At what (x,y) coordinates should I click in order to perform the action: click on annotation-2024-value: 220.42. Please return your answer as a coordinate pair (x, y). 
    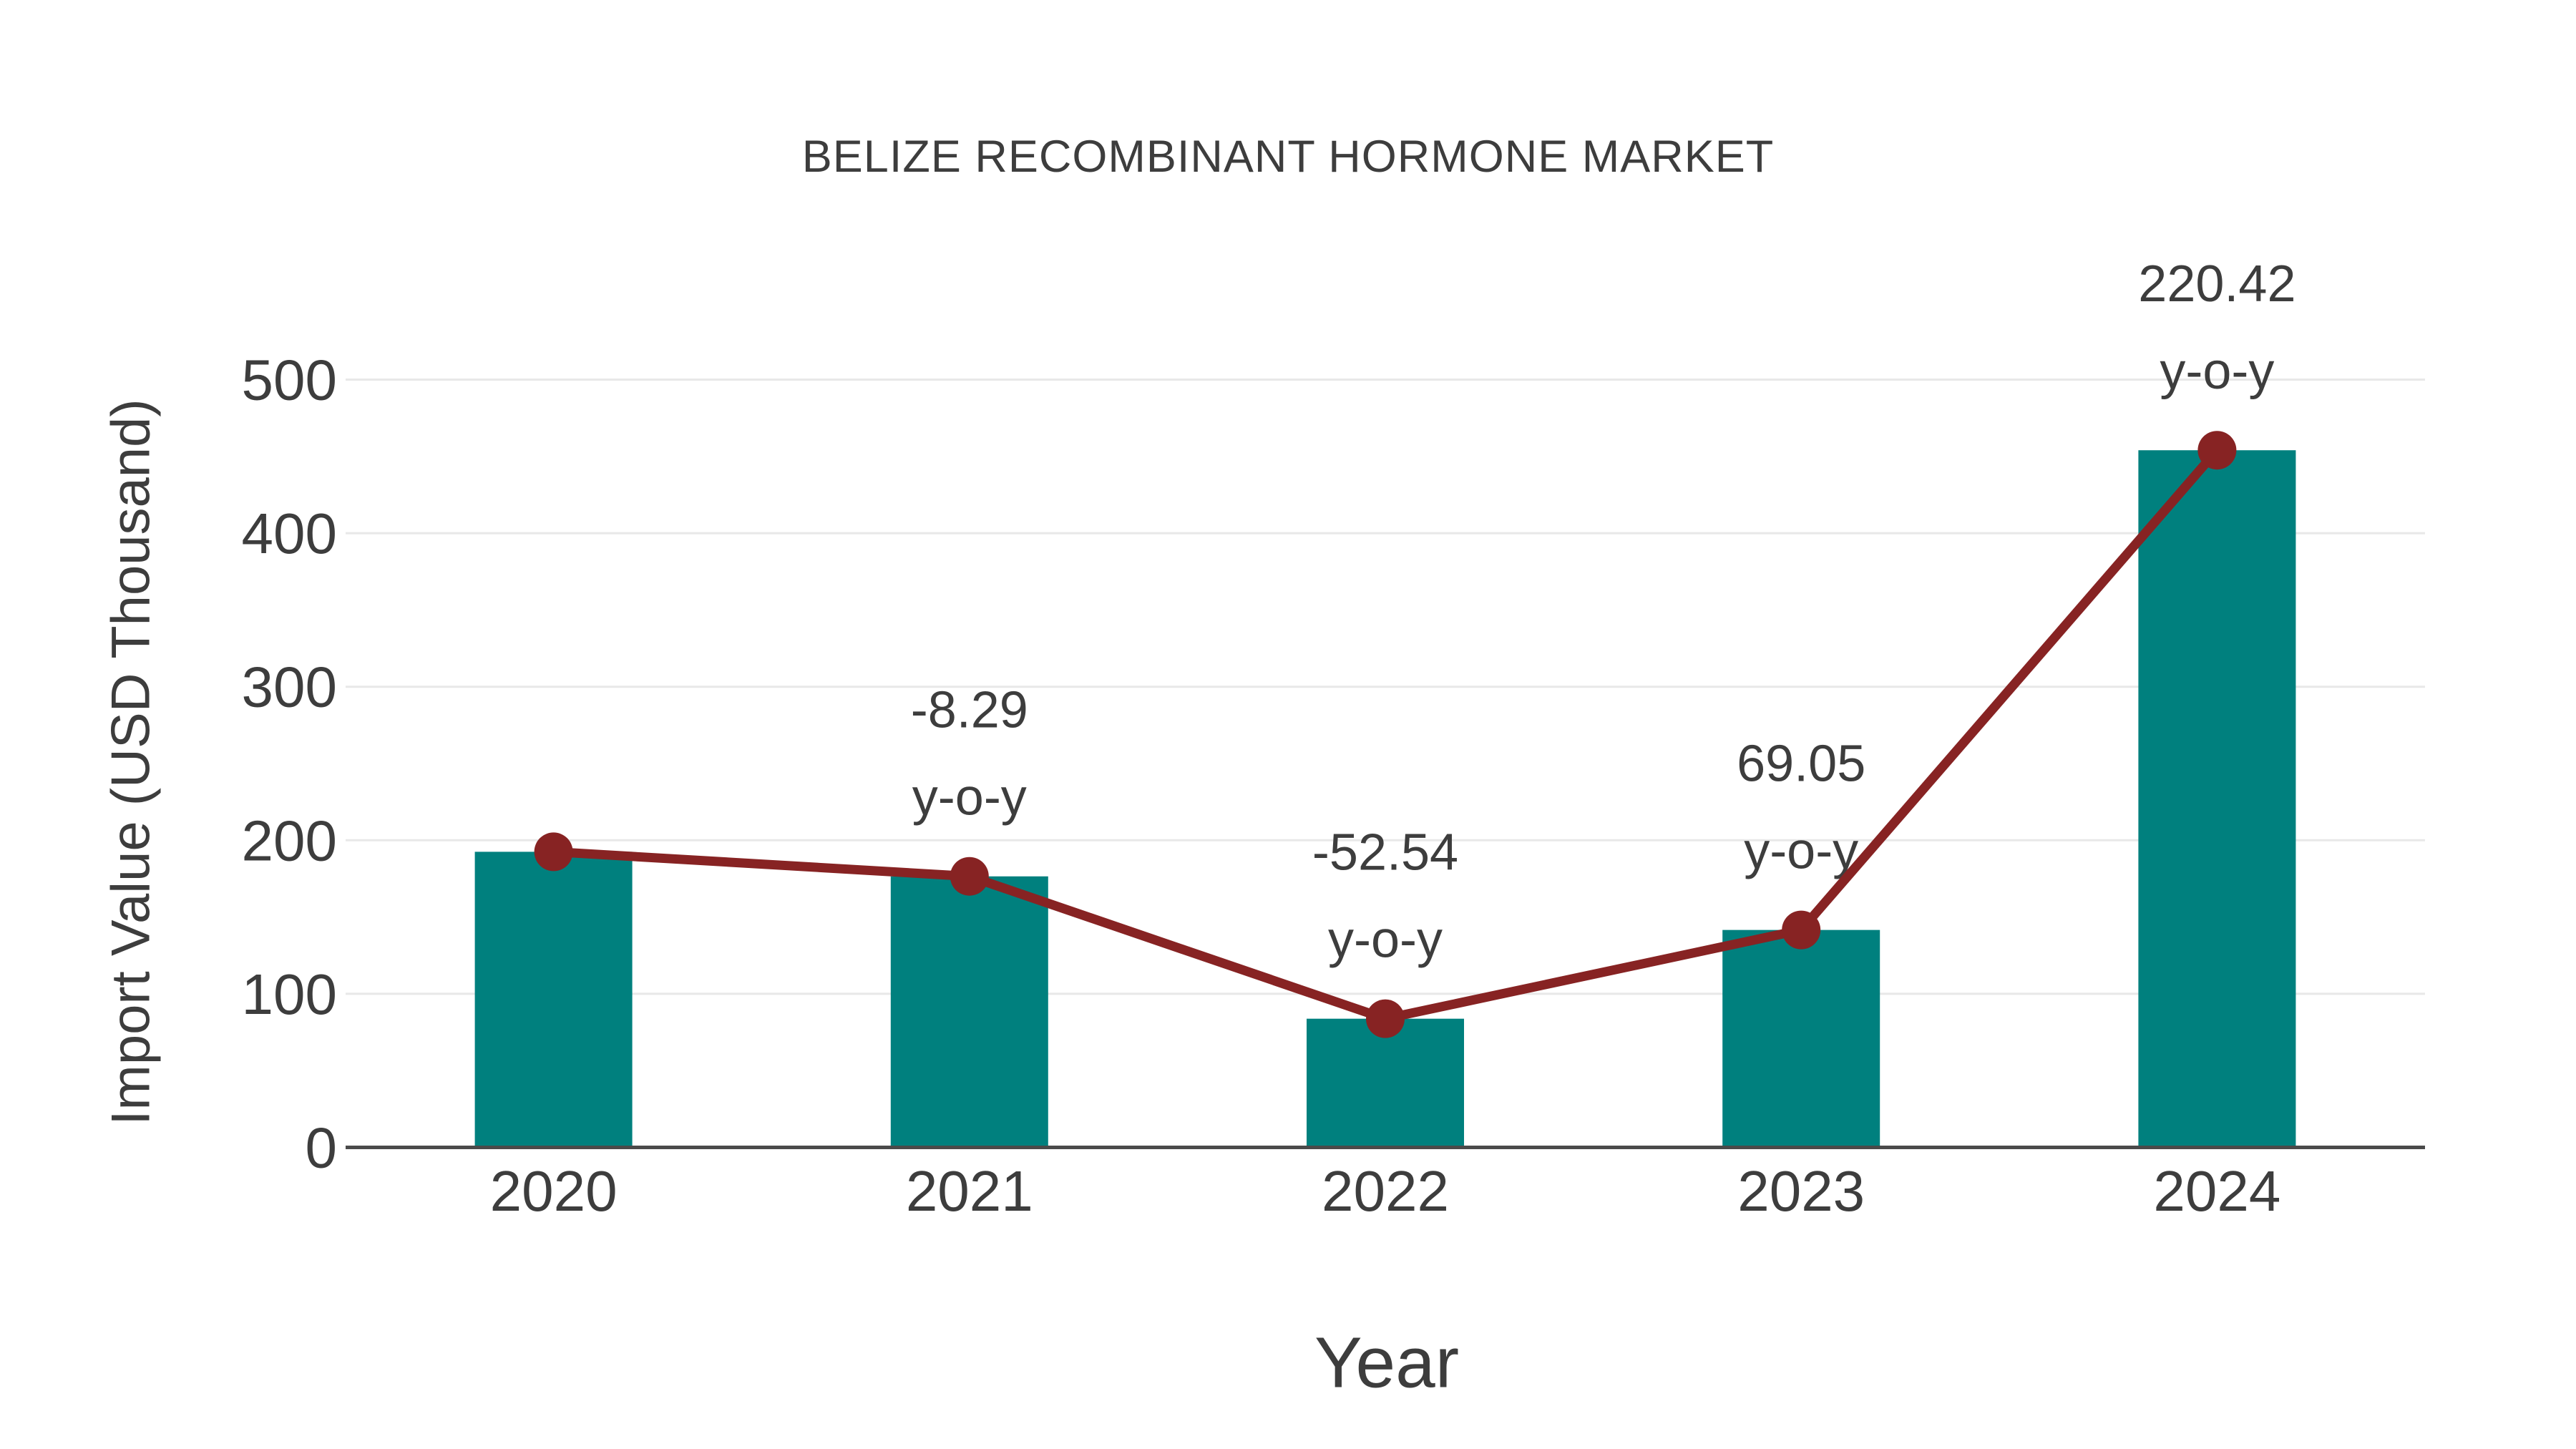
    Looking at the image, I should click on (2217, 284).